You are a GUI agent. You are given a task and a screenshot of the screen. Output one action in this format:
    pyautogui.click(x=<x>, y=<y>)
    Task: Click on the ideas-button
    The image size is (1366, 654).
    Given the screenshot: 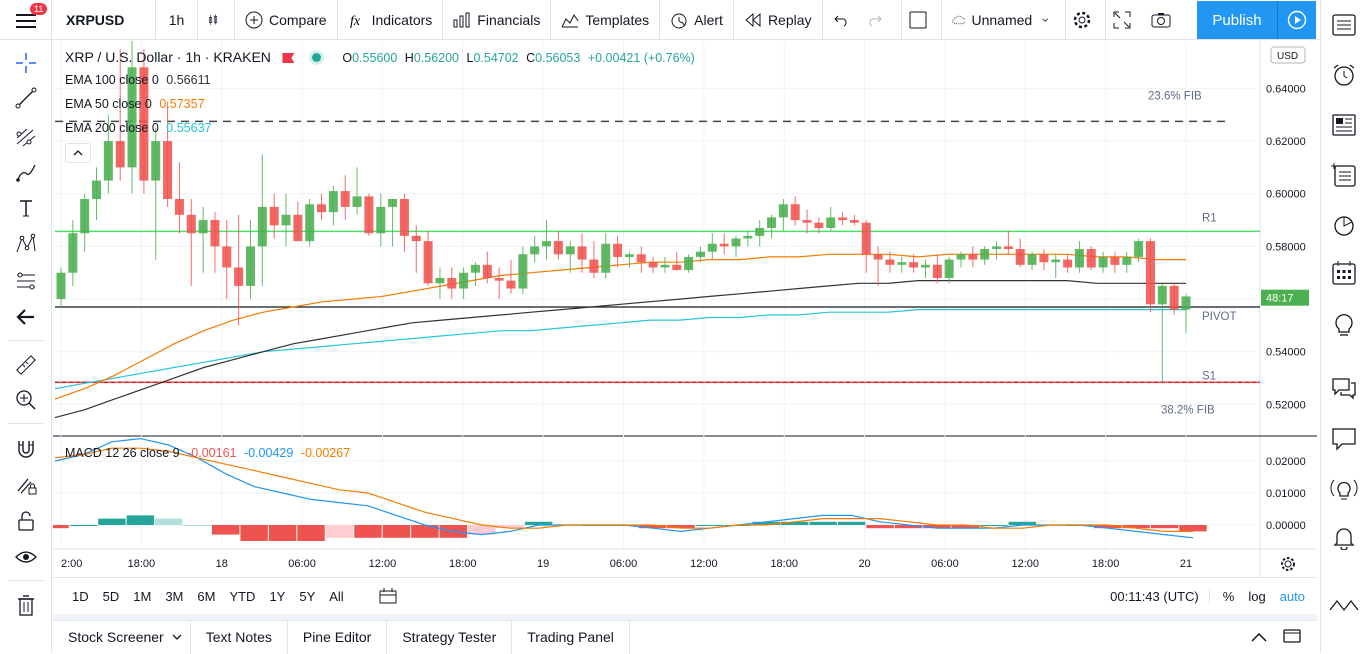 What is the action you would take?
    pyautogui.click(x=1344, y=325)
    